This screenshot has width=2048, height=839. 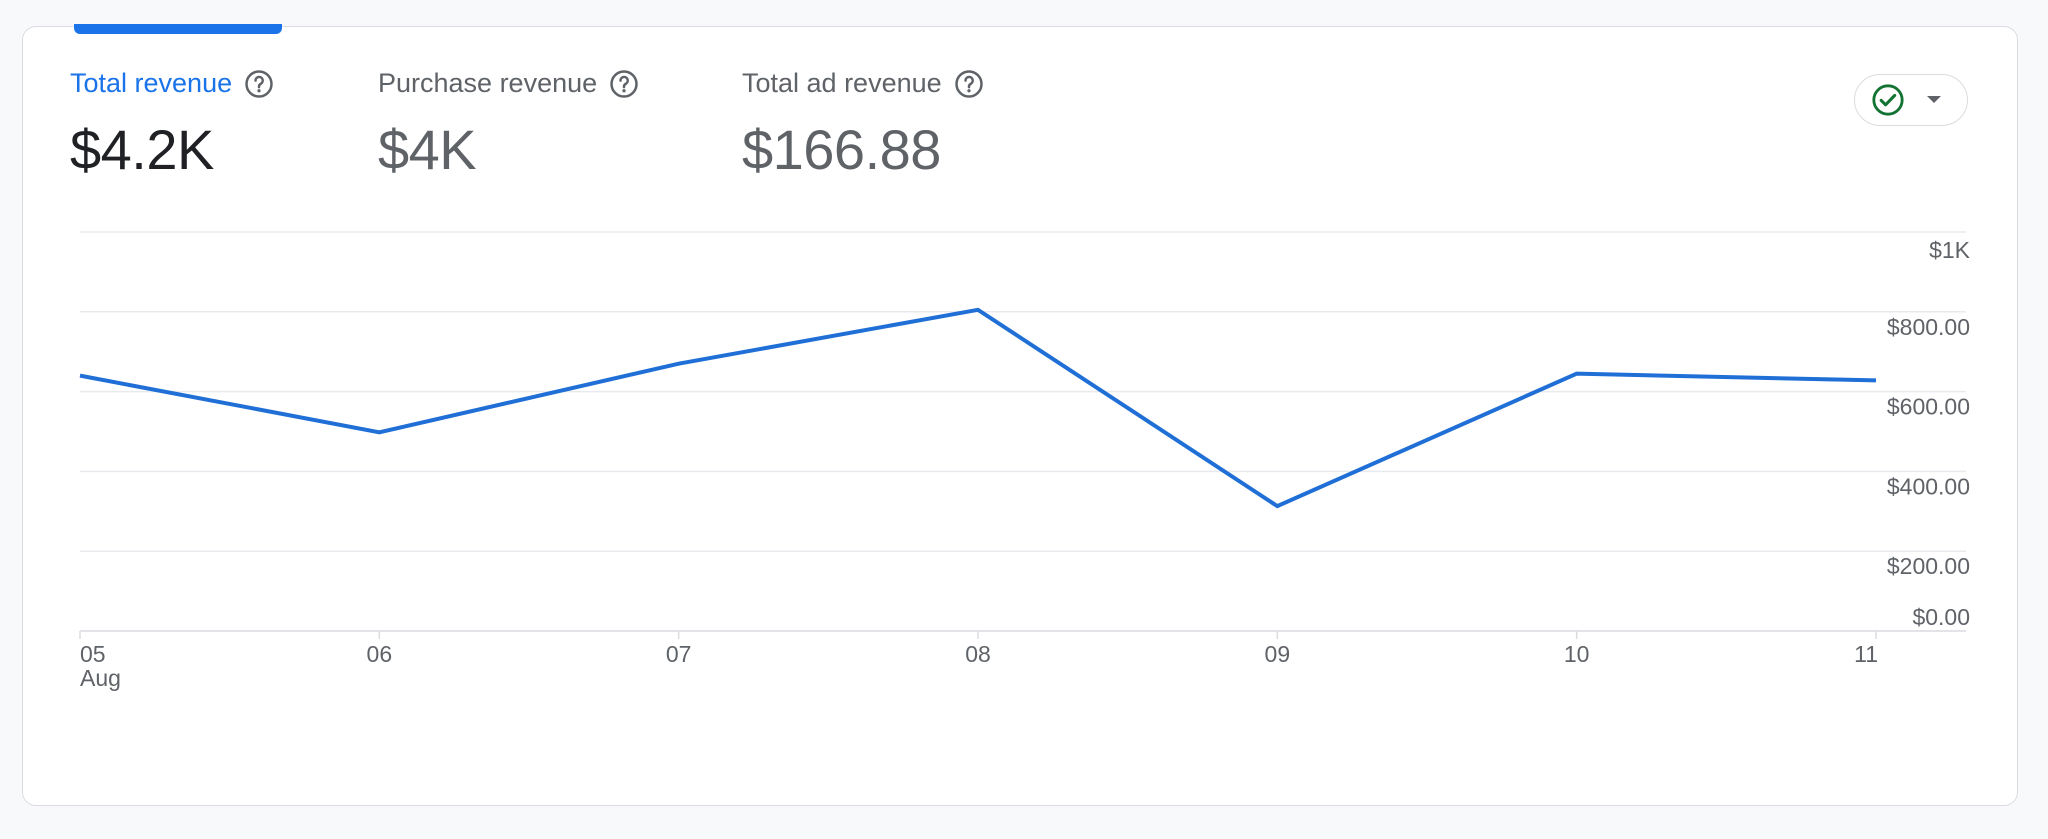 What do you see at coordinates (100, 678) in the screenshot?
I see `x-tick-sublabel: Aug` at bounding box center [100, 678].